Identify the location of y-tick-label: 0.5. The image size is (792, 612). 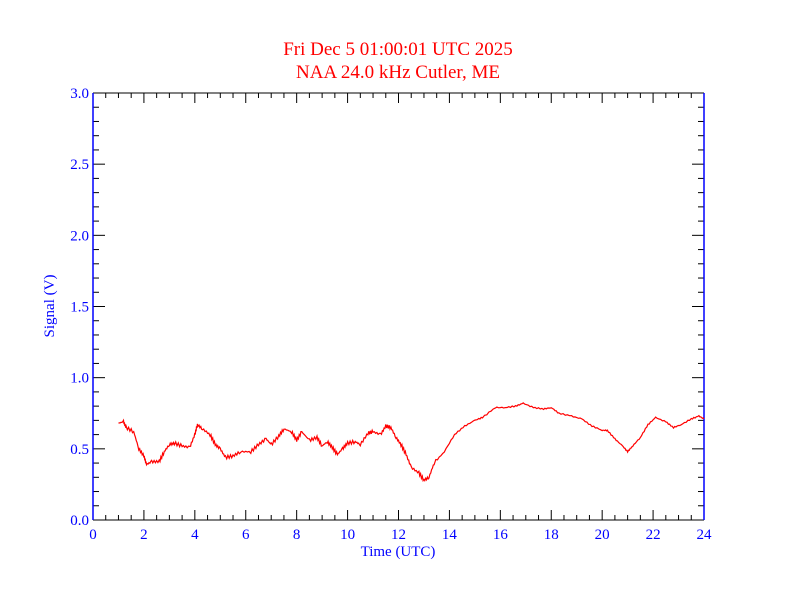
(79, 450).